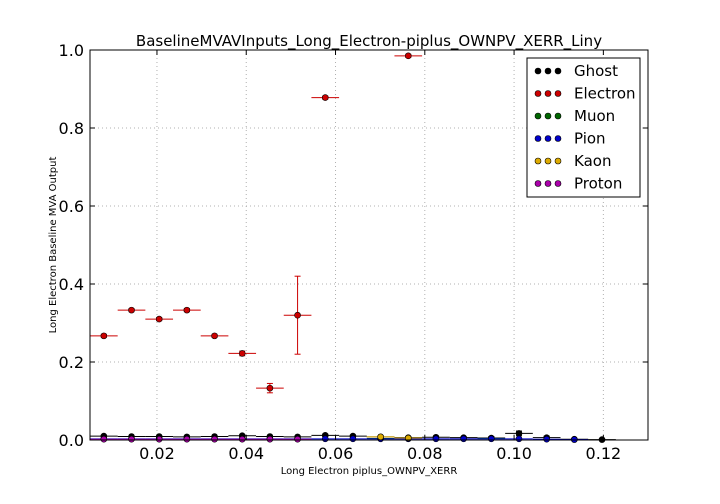  I want to click on x-axis-label: Long Electron piplus_OWNPV_XERR, so click(369, 471).